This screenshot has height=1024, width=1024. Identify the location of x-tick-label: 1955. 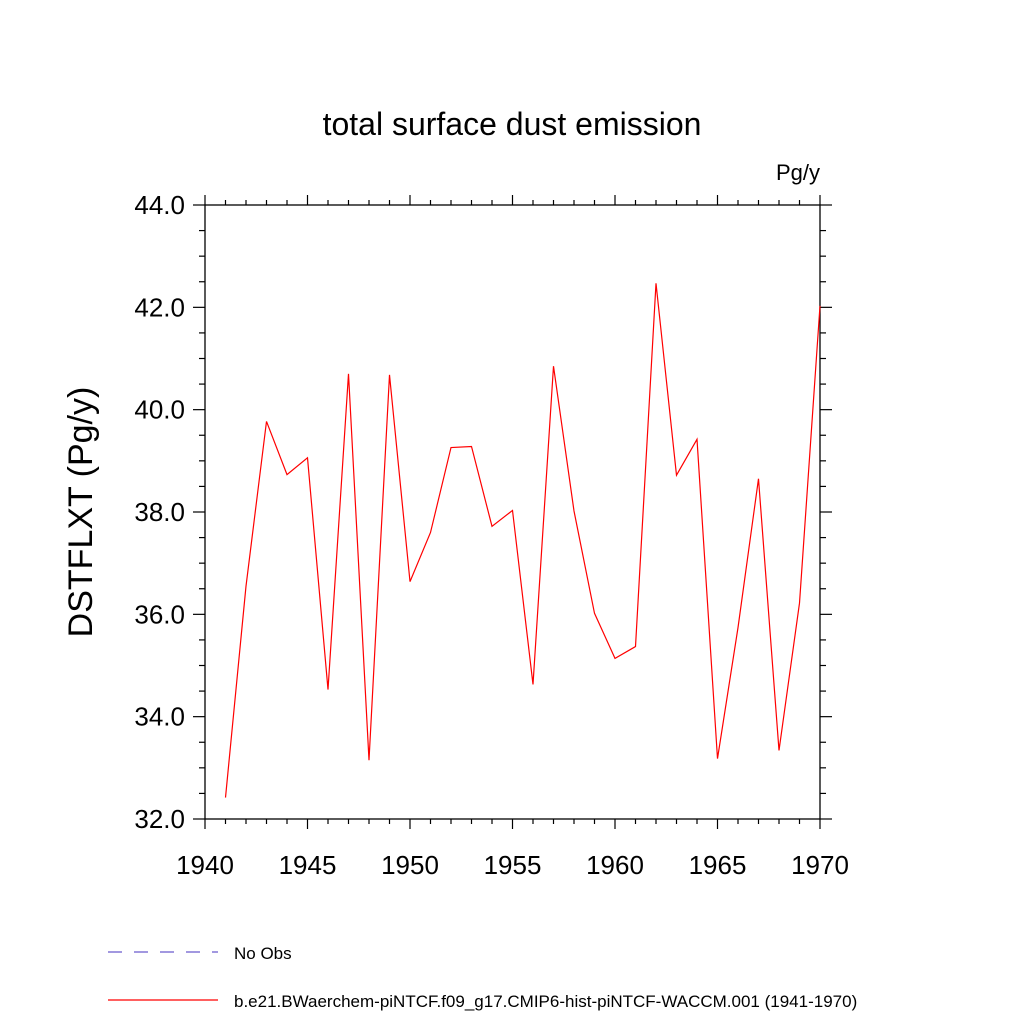
(513, 865).